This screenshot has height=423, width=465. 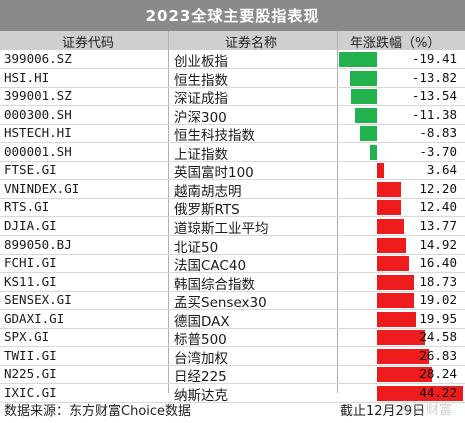 I want to click on table-row: FTSE.GI 英国富时100 3.64, so click(x=232, y=171).